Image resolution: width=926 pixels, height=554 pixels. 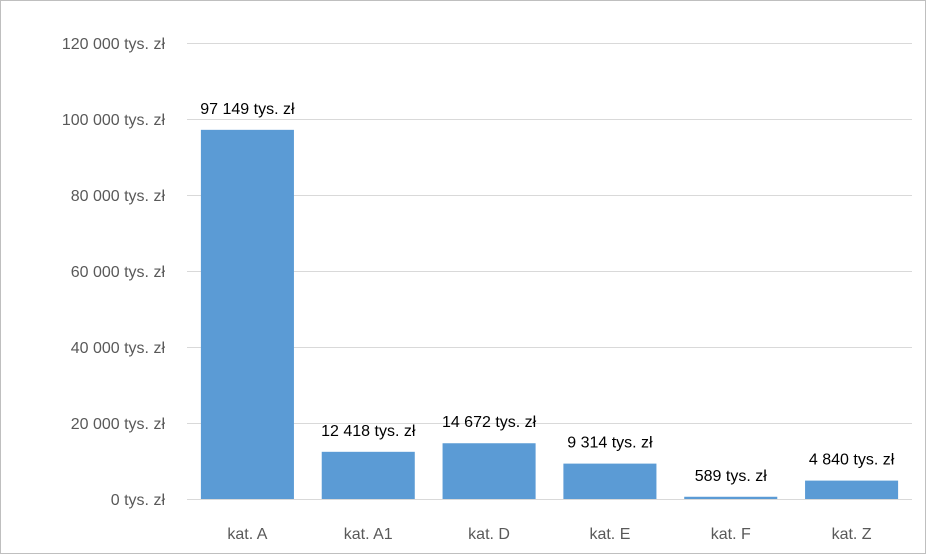 I want to click on y-tick-label: 80 000 tys. zł, so click(x=118, y=196).